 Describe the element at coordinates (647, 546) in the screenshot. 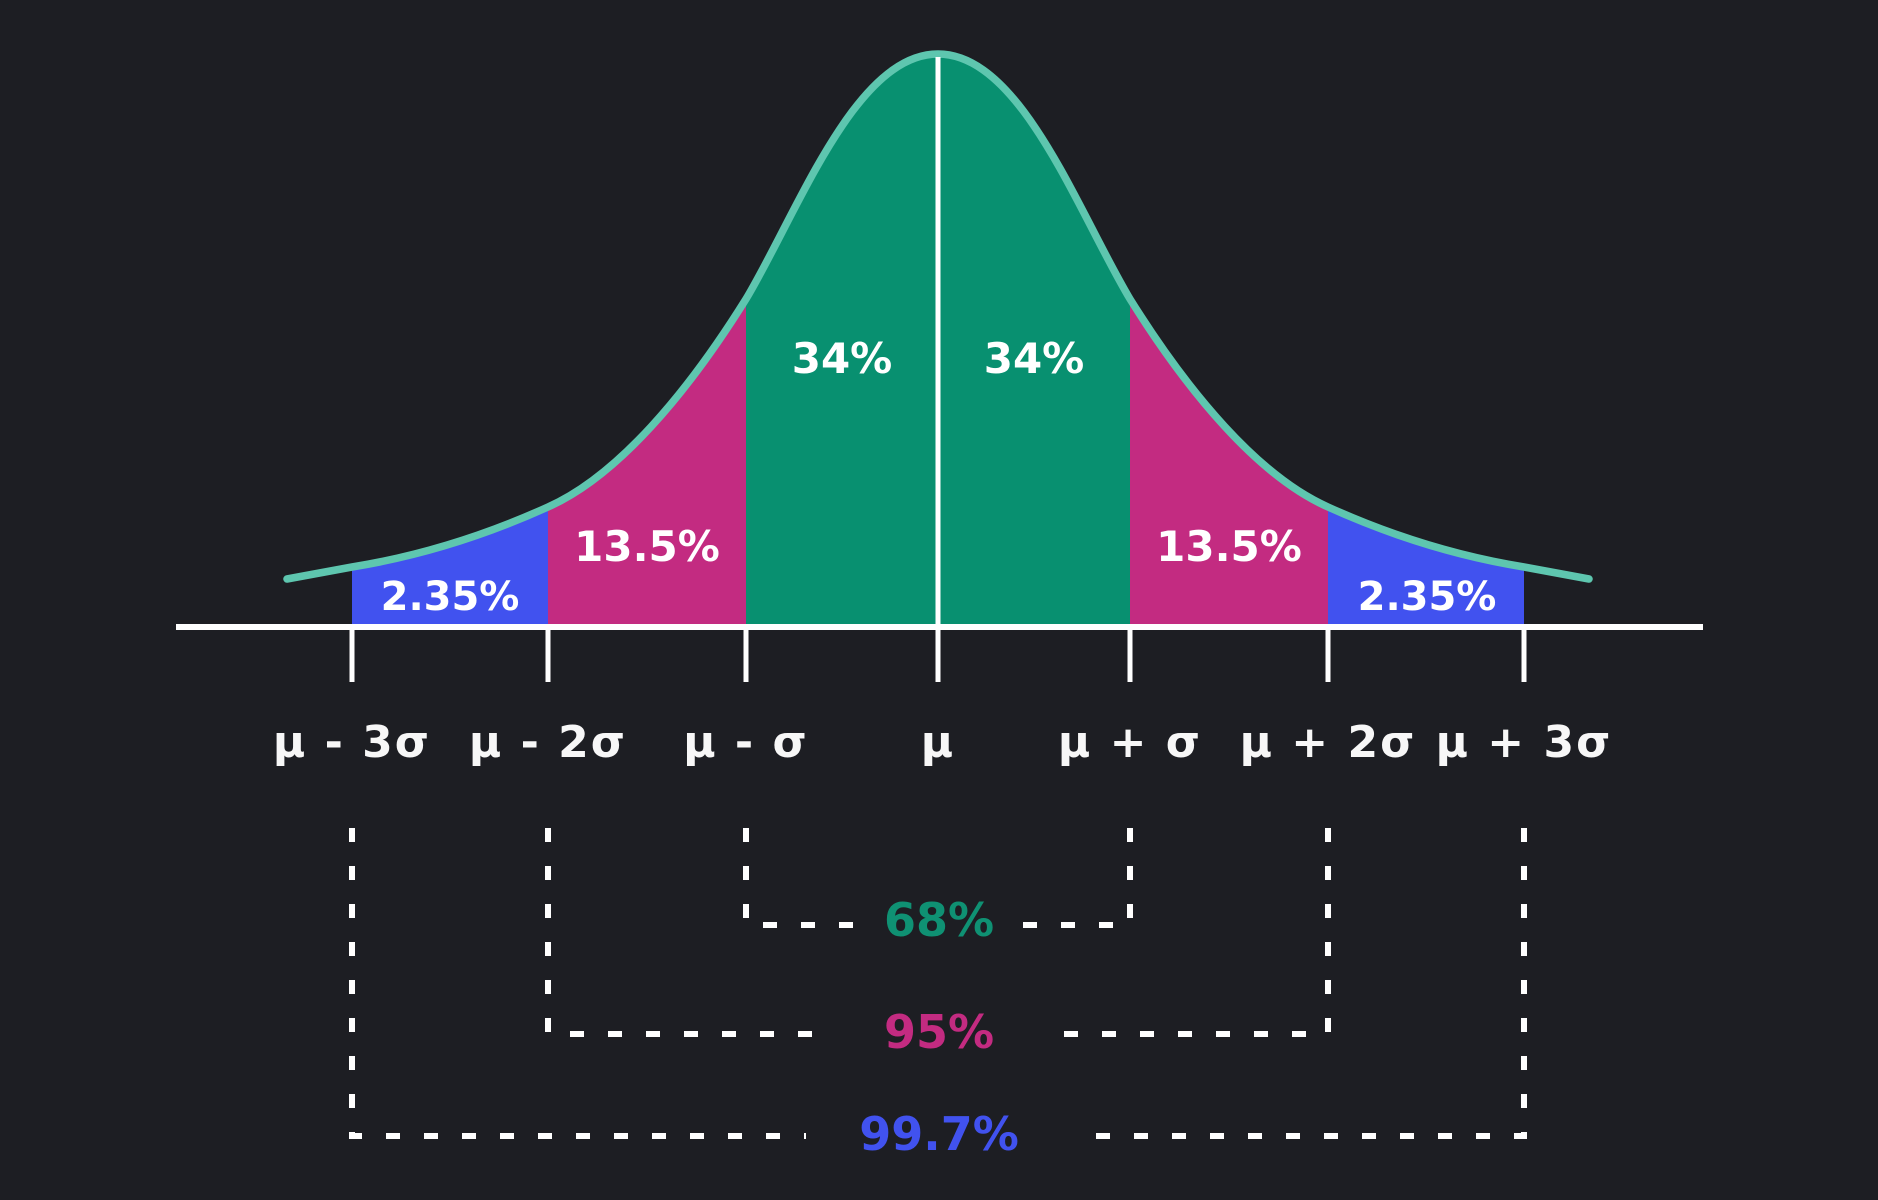

I see `region-label-13-5-left: 13.5%` at that location.